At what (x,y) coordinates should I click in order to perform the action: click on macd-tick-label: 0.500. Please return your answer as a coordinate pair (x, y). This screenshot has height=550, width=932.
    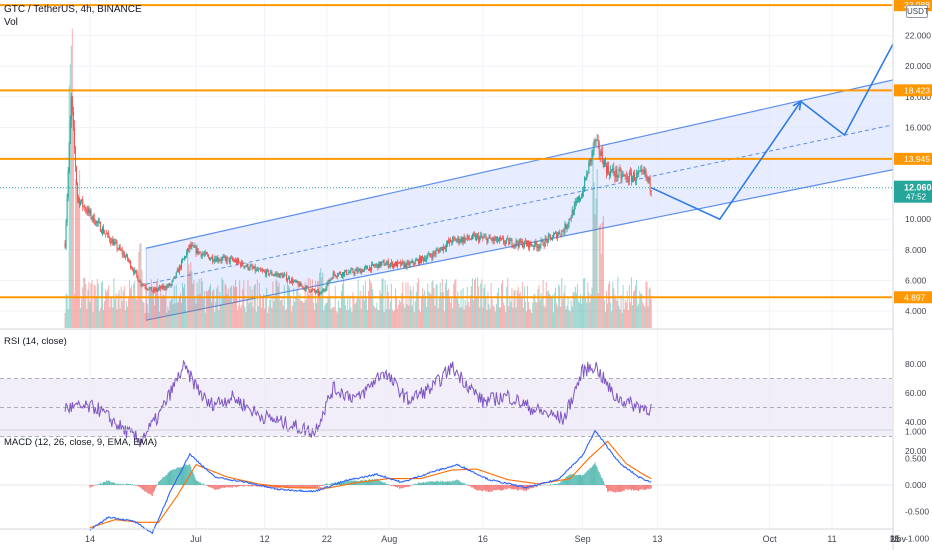
    Looking at the image, I should click on (916, 458).